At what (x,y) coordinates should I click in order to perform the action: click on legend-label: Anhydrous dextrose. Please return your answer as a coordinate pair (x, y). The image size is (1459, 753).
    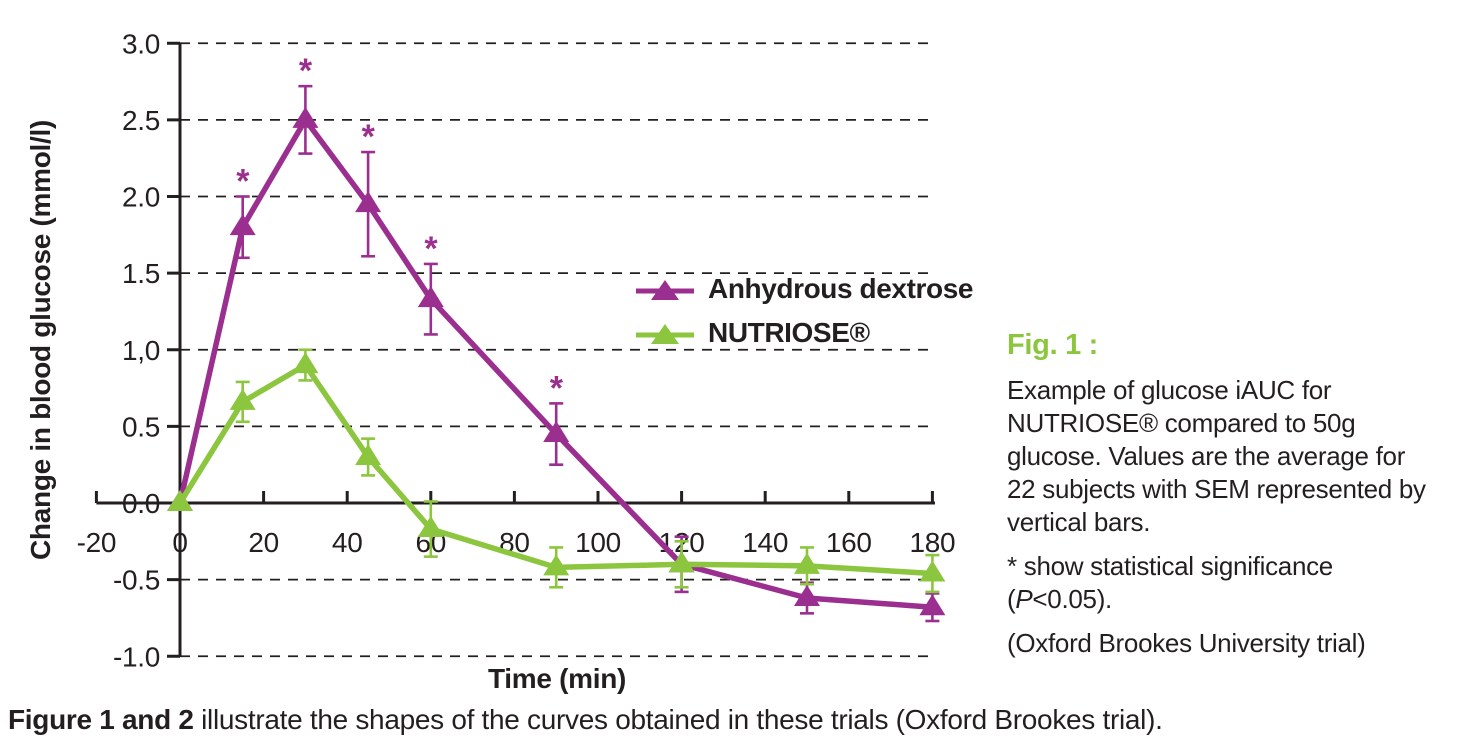
    Looking at the image, I should click on (841, 288).